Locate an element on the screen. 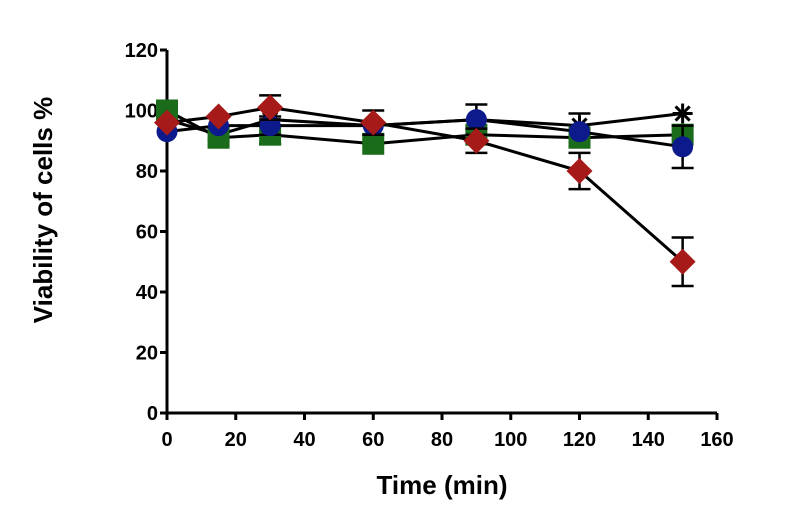 Image resolution: width=800 pixels, height=526 pixels. data-point-asterisk is located at coordinates (682, 113).